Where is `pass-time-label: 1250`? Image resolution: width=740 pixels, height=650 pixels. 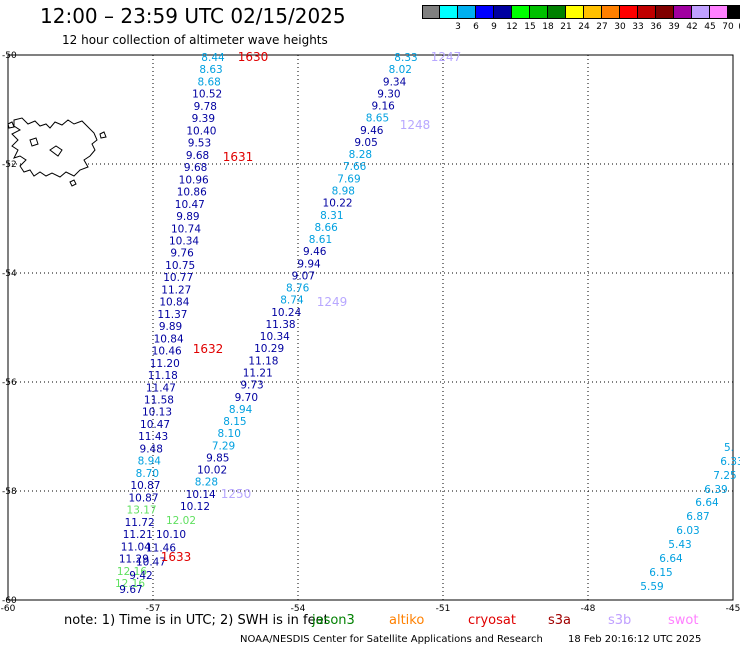
pass-time-label: 1250 is located at coordinates (236, 494).